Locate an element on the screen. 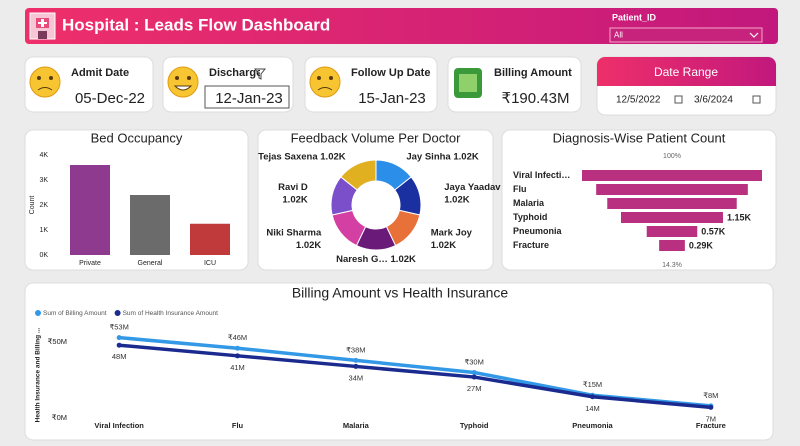 Image resolution: width=800 pixels, height=446 pixels. y-tick-label: 2K is located at coordinates (43, 205).